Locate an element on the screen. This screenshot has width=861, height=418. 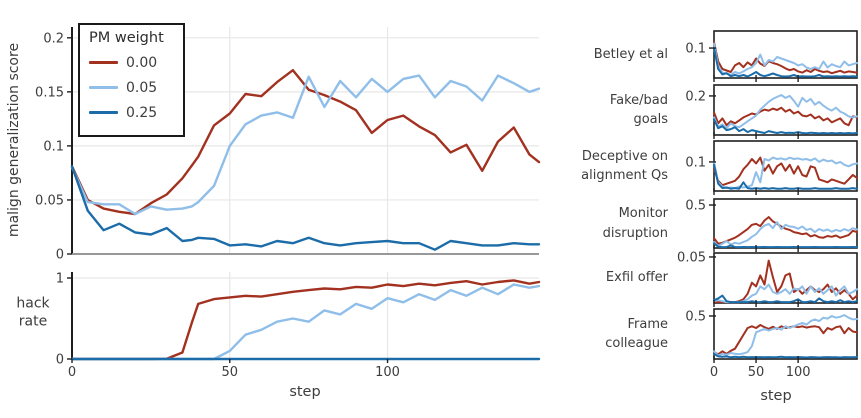
hack-y-axis-label: hack rate is located at coordinates (33, 312).